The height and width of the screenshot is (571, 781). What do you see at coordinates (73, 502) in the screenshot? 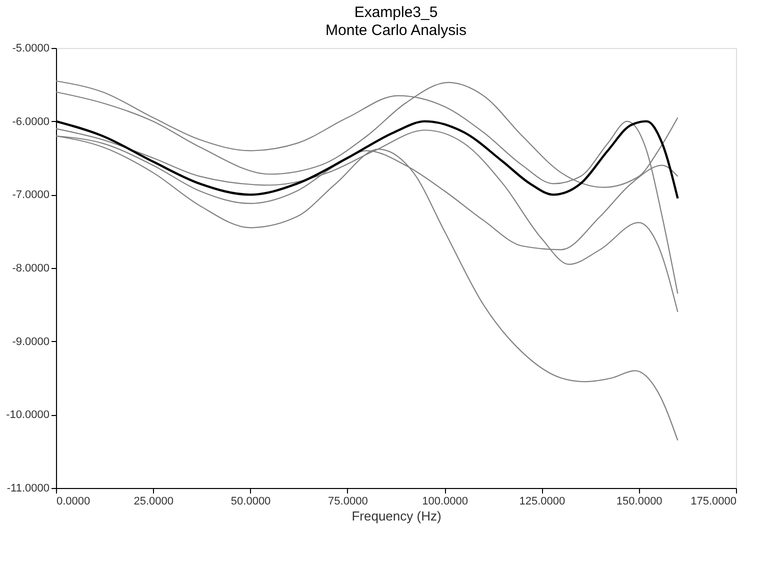
I see `x-tick-label: 0.0000` at bounding box center [73, 502].